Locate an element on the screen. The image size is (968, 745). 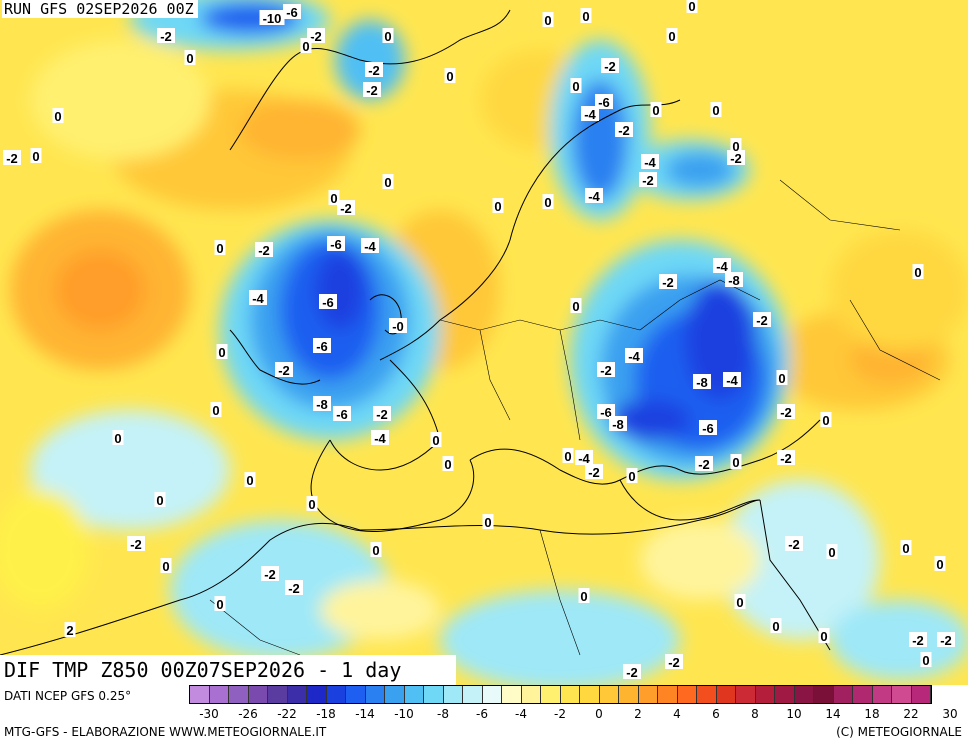
field-title: DIF TMP Z850 00Z07SEP2026 - 1 day is located at coordinates (228, 670).